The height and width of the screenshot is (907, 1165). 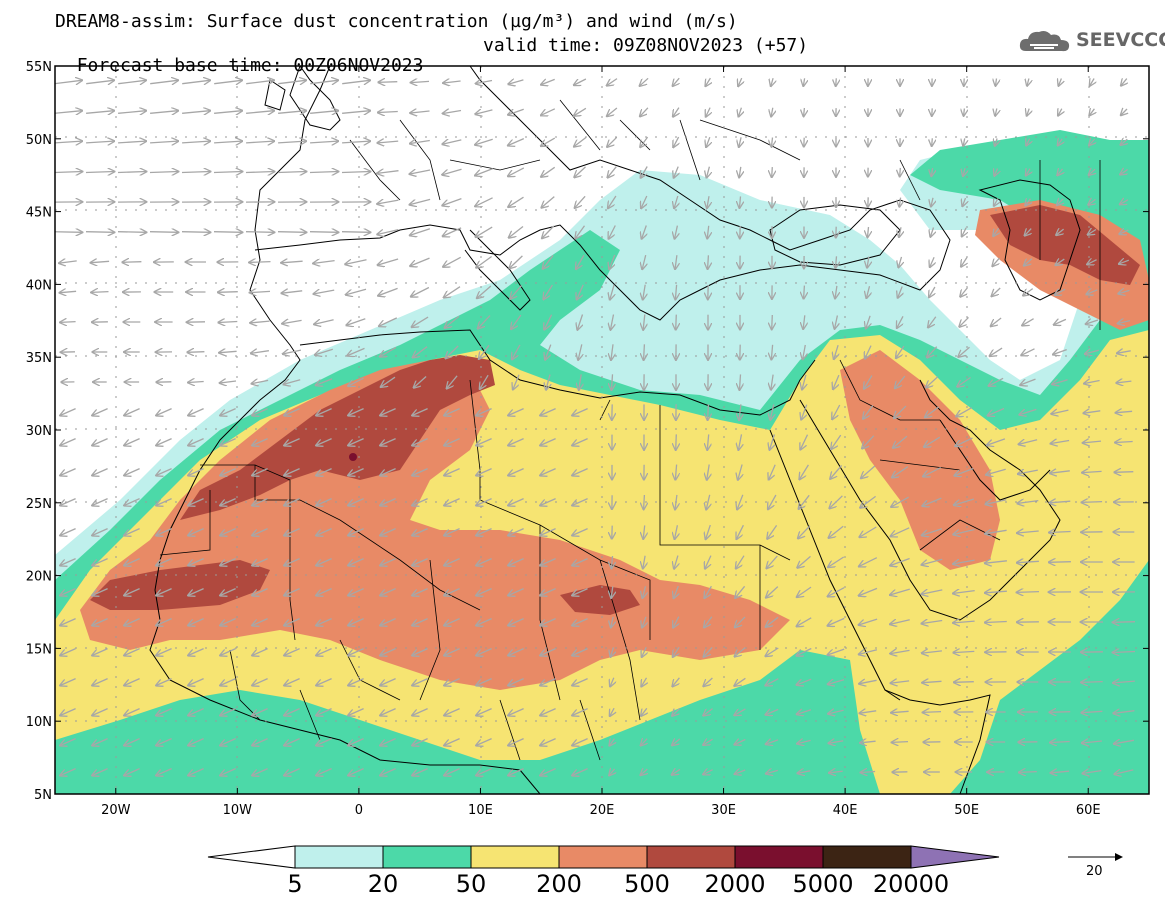 I want to click on colorbar-label-50: 50, so click(x=471, y=884).